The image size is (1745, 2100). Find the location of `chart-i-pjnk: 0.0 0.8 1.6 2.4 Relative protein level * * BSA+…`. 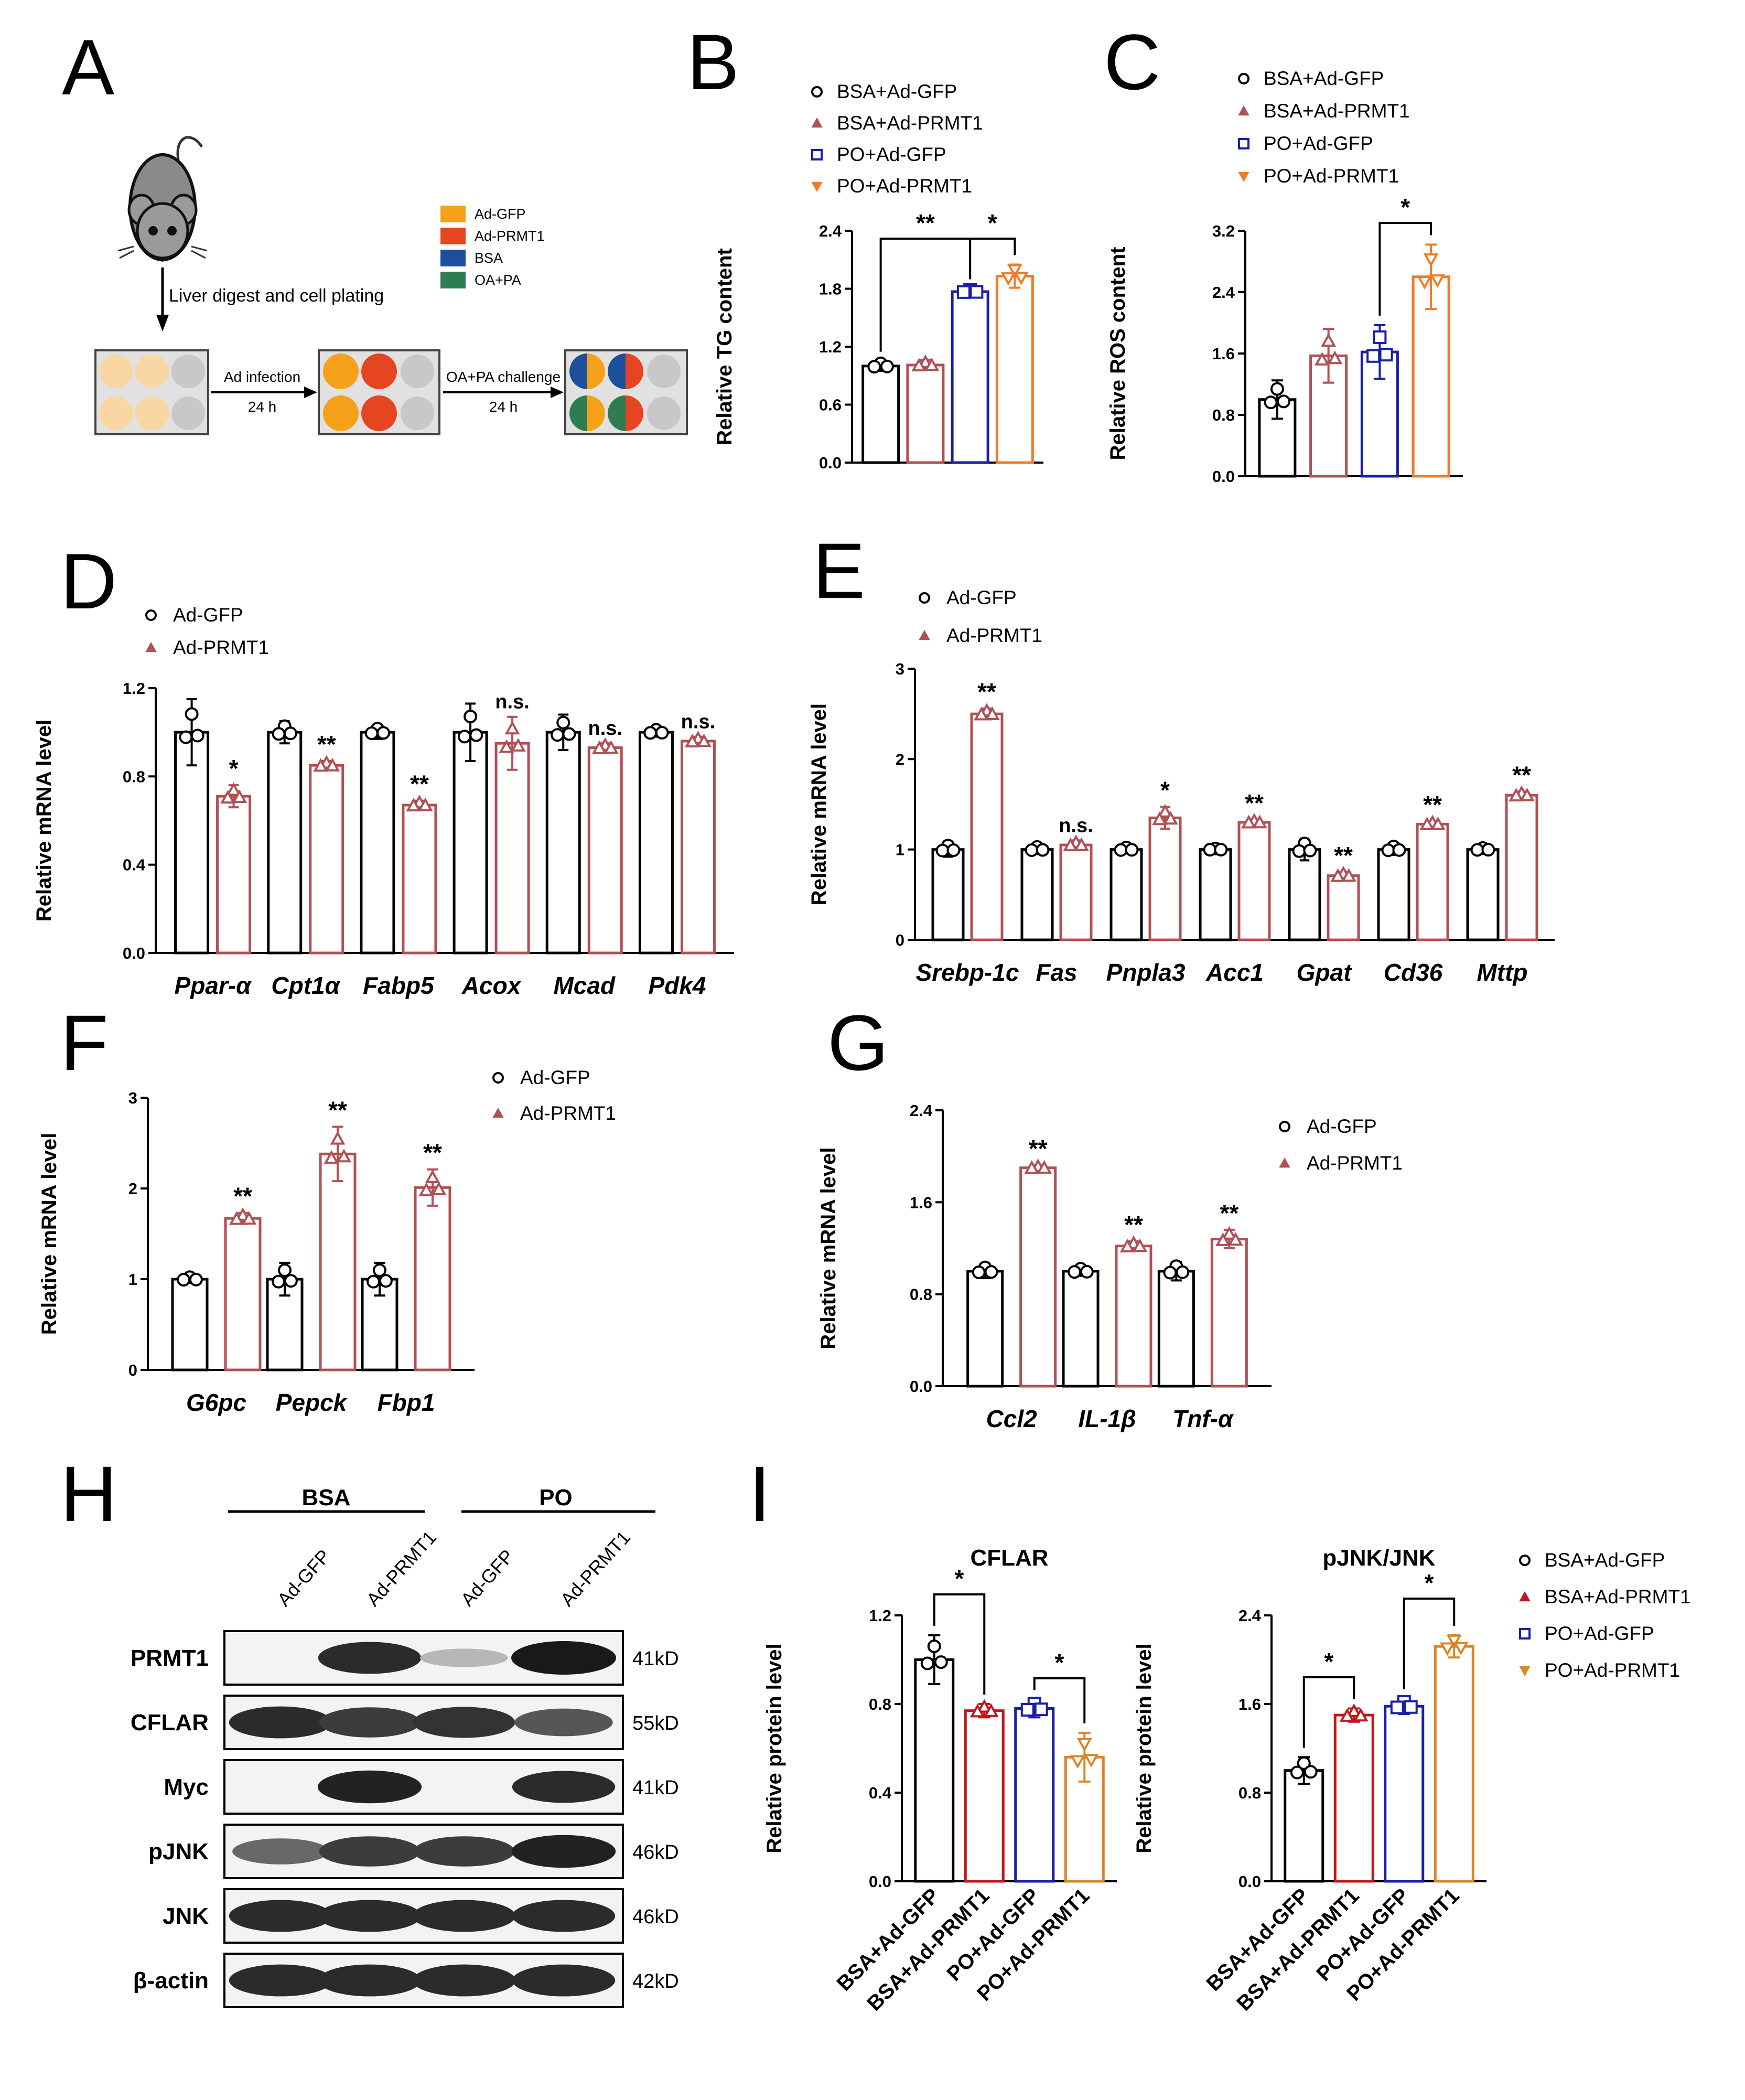

chart-i-pjnk: 0.0 0.8 1.6 2.4 Relative protein level * * BSA+… is located at coordinates (1412, 1780).